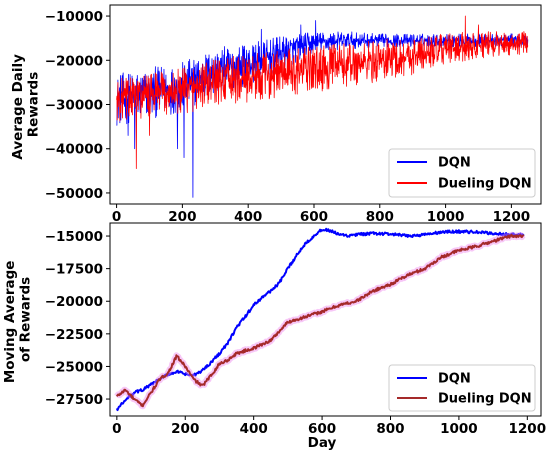  I want to click on top-y-axis-label: Average Daily Rewards, so click(26, 104).